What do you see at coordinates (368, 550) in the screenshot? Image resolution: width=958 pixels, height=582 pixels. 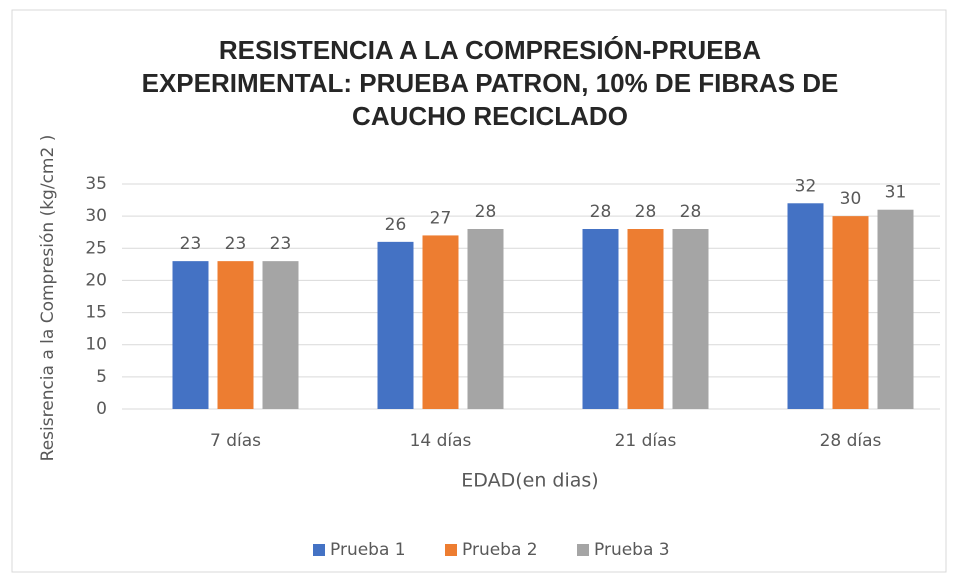 I see `legend-label: Prueba 1` at bounding box center [368, 550].